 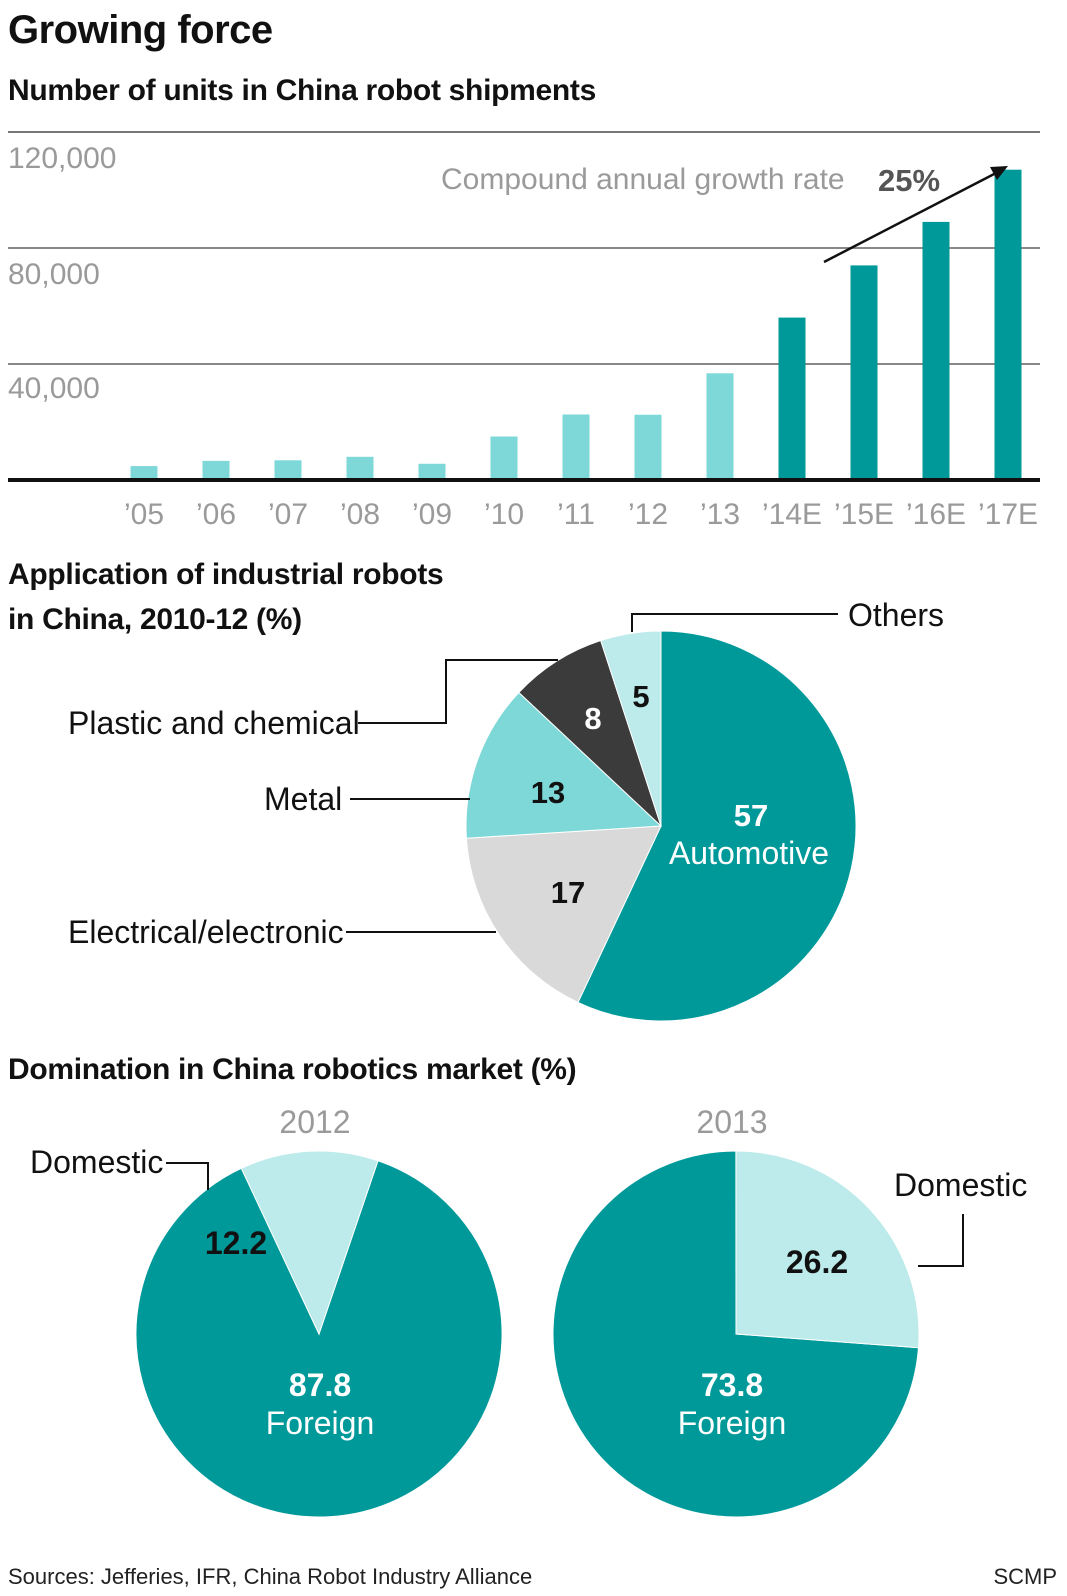 I want to click on y-tick-label-80000: 80,000, so click(x=54, y=274).